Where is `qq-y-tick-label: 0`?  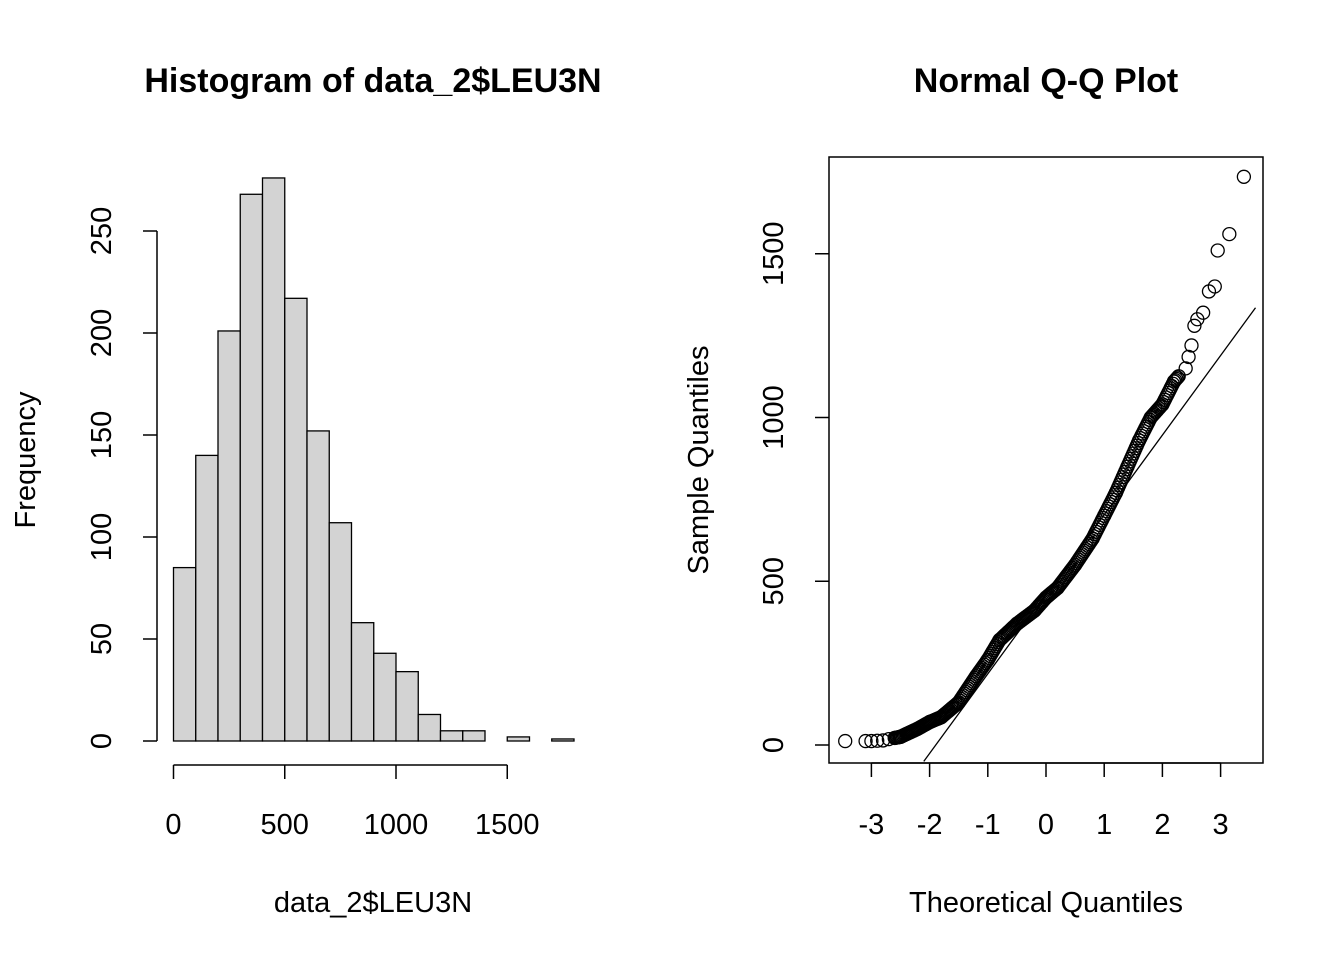
qq-y-tick-label: 0 is located at coordinates (774, 745).